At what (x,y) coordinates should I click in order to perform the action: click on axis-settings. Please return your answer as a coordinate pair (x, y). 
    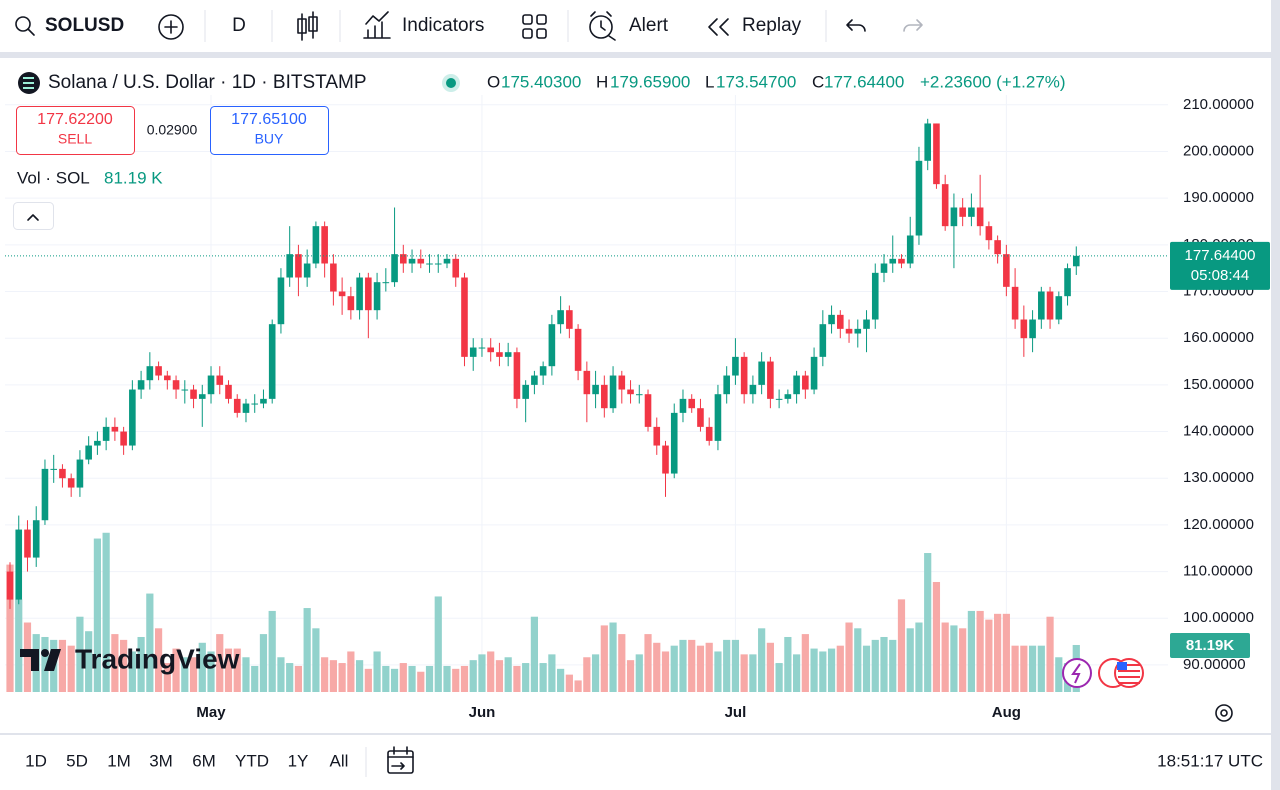
    Looking at the image, I should click on (1224, 713).